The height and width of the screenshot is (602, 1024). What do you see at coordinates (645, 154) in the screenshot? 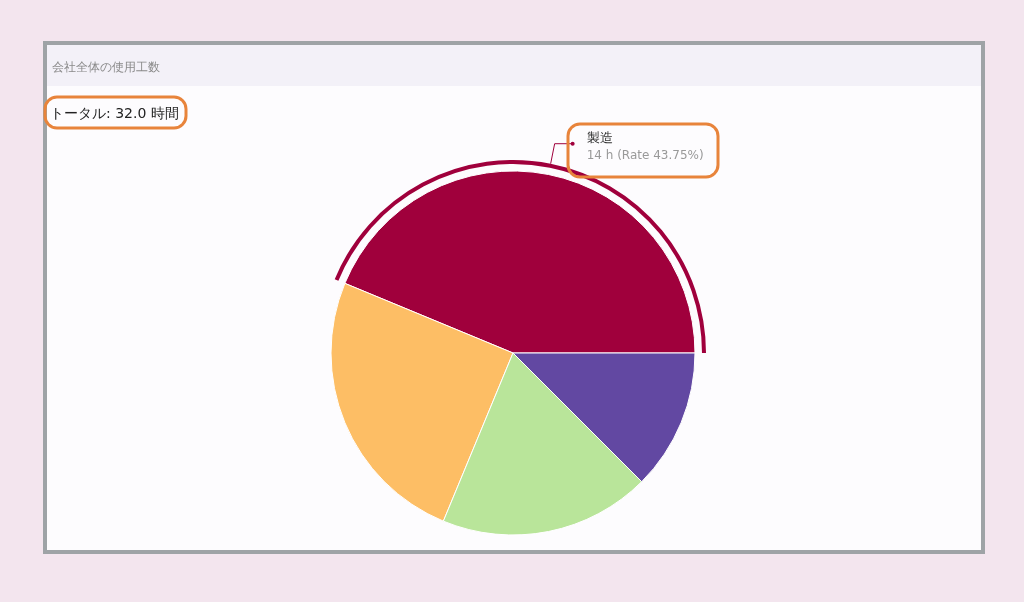
I see `data-label: 14 h (Rate 43.75%)` at bounding box center [645, 154].